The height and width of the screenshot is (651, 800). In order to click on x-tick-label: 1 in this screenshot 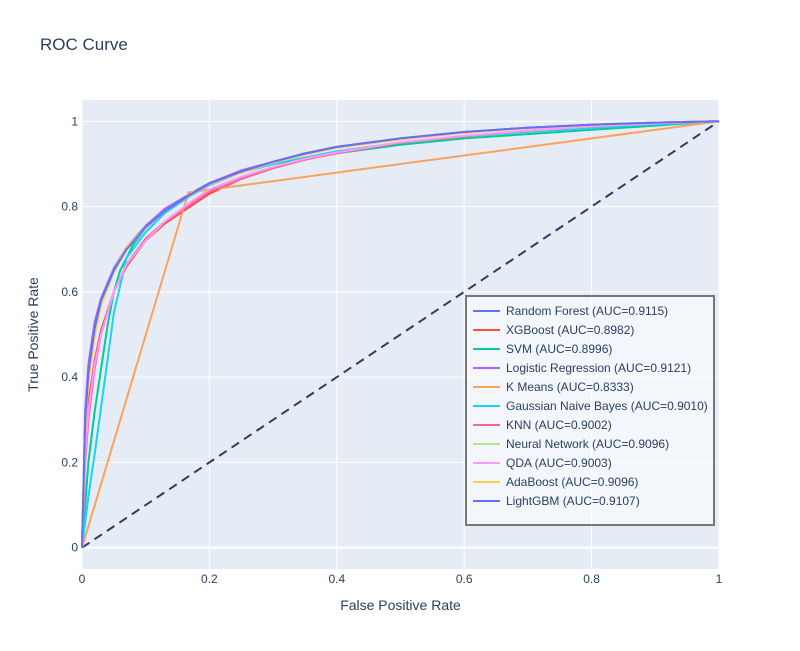, I will do `click(719, 579)`.